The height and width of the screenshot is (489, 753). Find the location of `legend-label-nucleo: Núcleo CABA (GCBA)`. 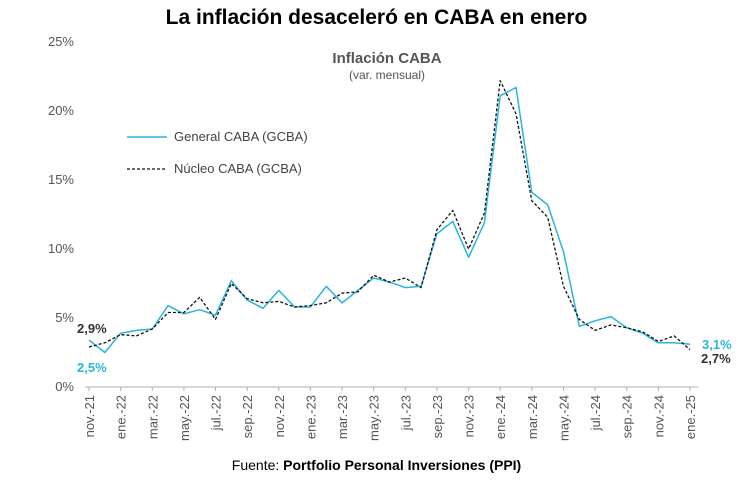

legend-label-nucleo: Núcleo CABA (GCBA) is located at coordinates (238, 168).